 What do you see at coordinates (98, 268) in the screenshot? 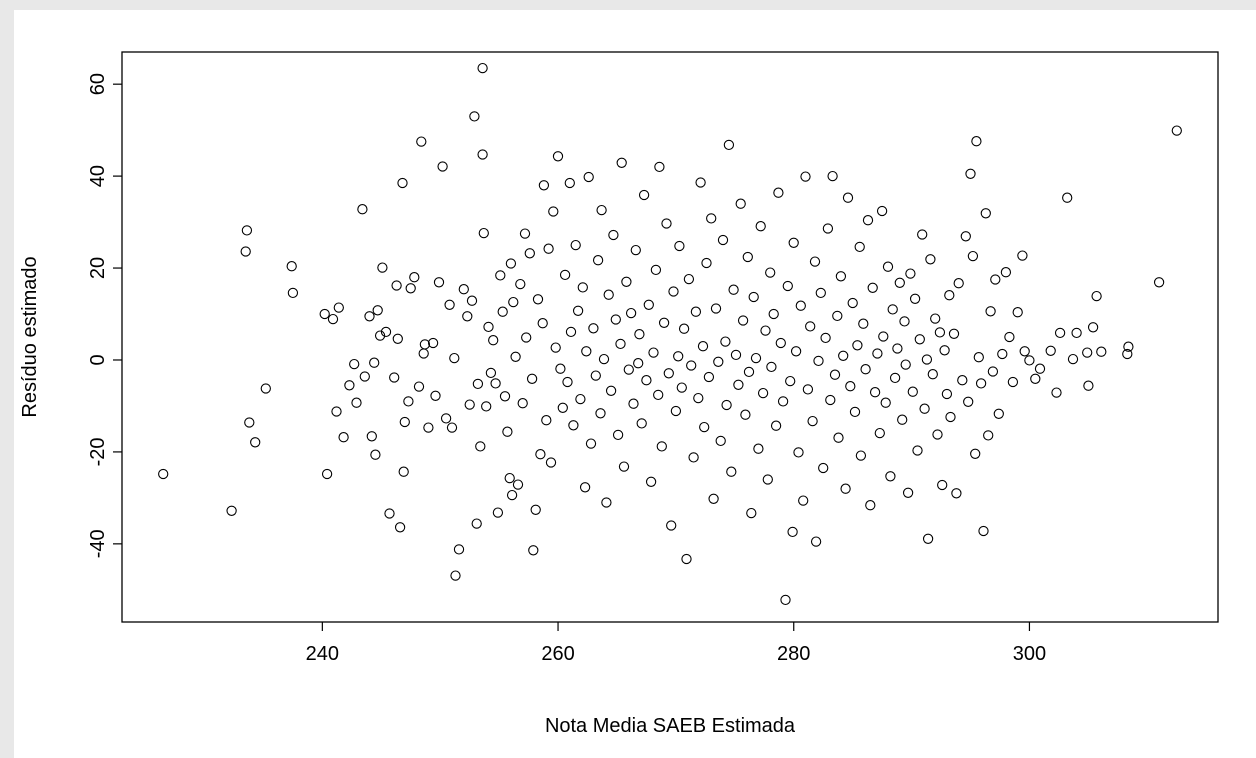
I see `y-tick-label: 20` at bounding box center [98, 268].